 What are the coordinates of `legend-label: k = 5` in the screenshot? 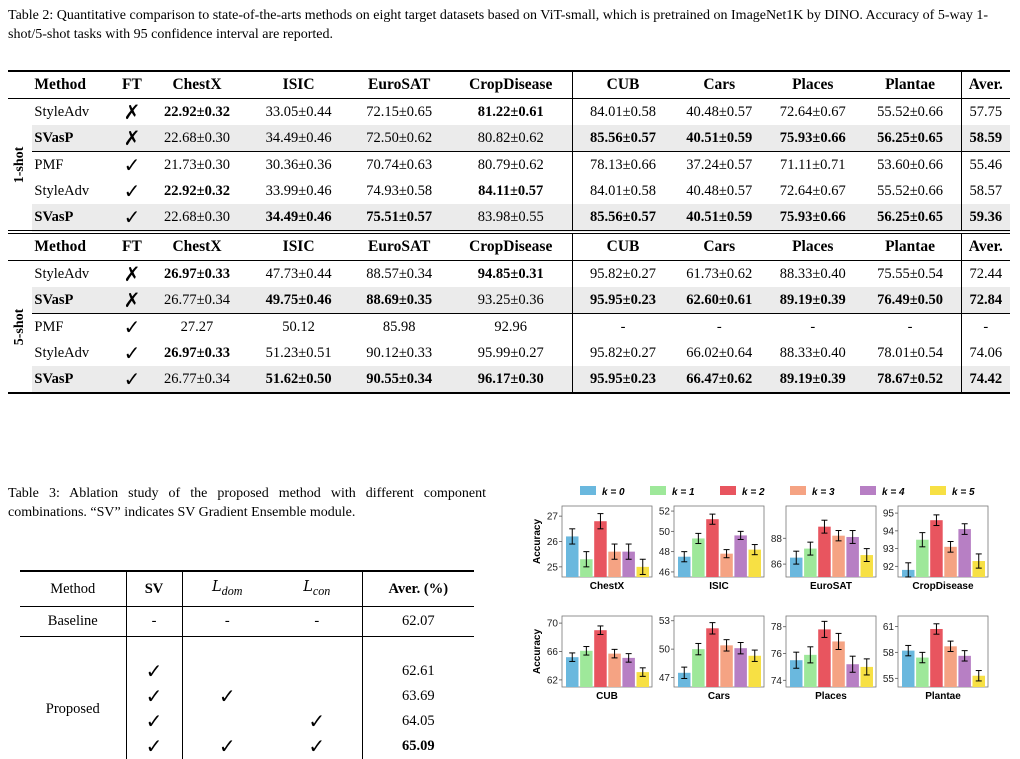 It's located at (963, 492).